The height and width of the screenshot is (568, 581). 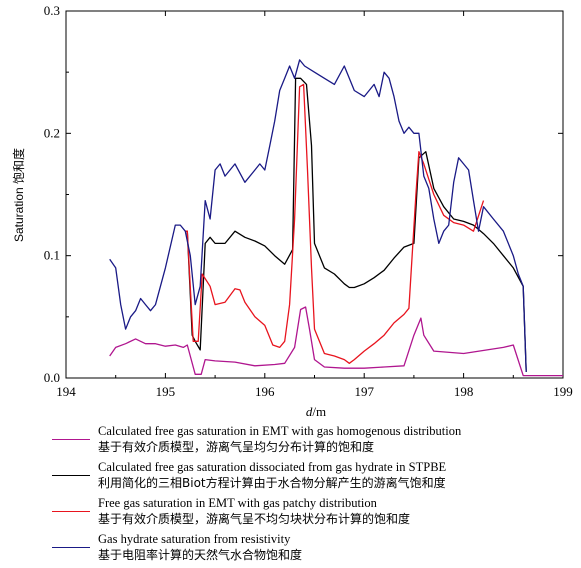 What do you see at coordinates (194, 539) in the screenshot?
I see `legend-label-resistivity: Gas hydrate saturation from resistivity` at bounding box center [194, 539].